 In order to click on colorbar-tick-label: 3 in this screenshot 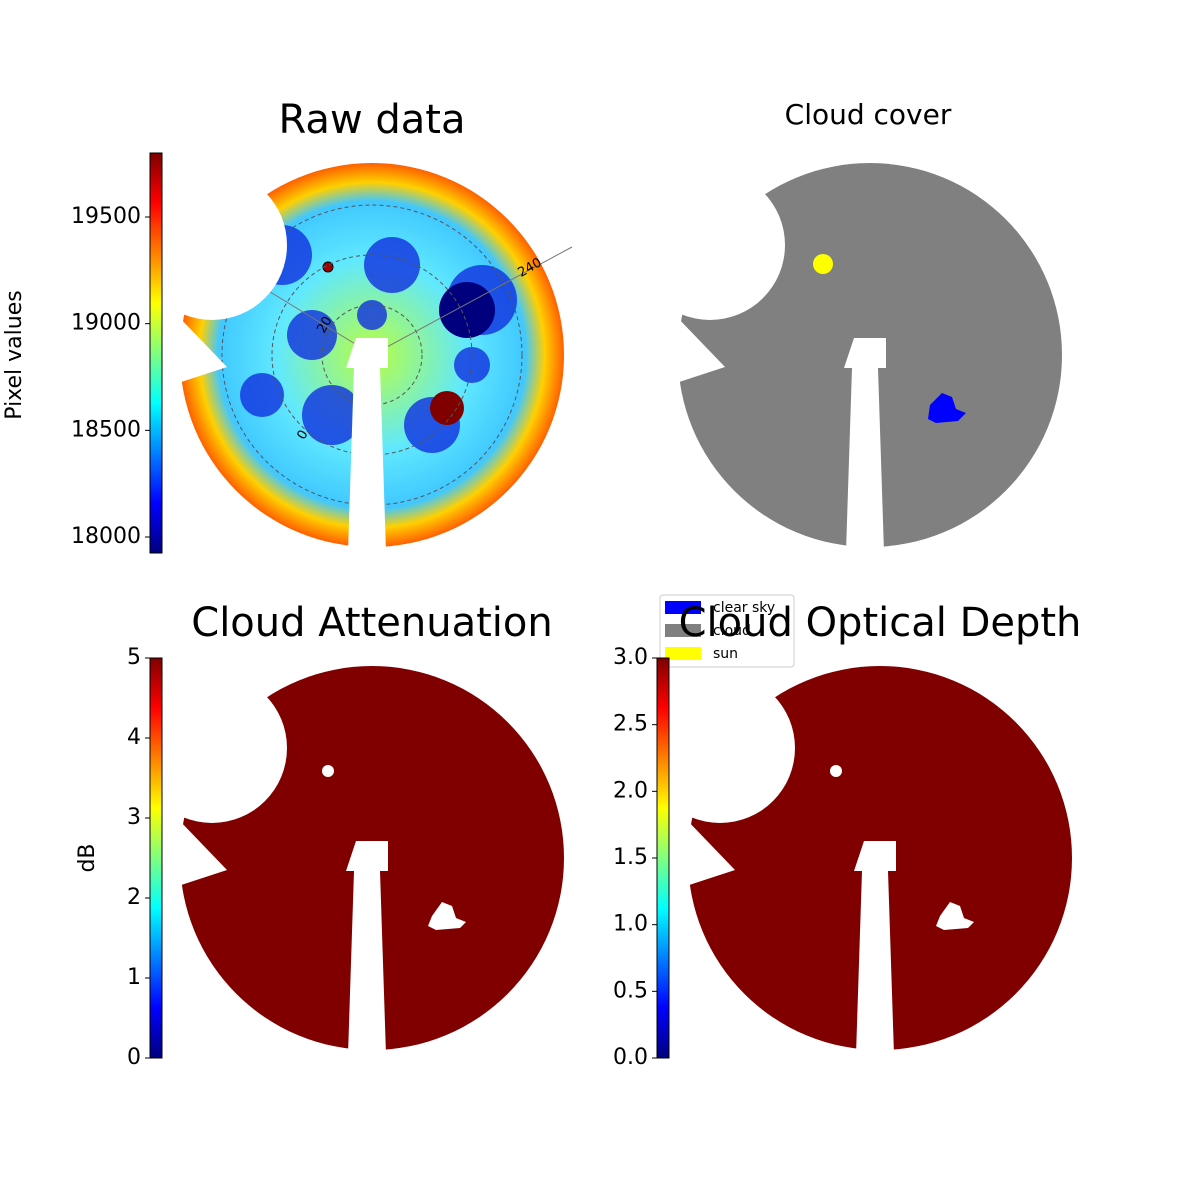, I will do `click(134, 817)`.